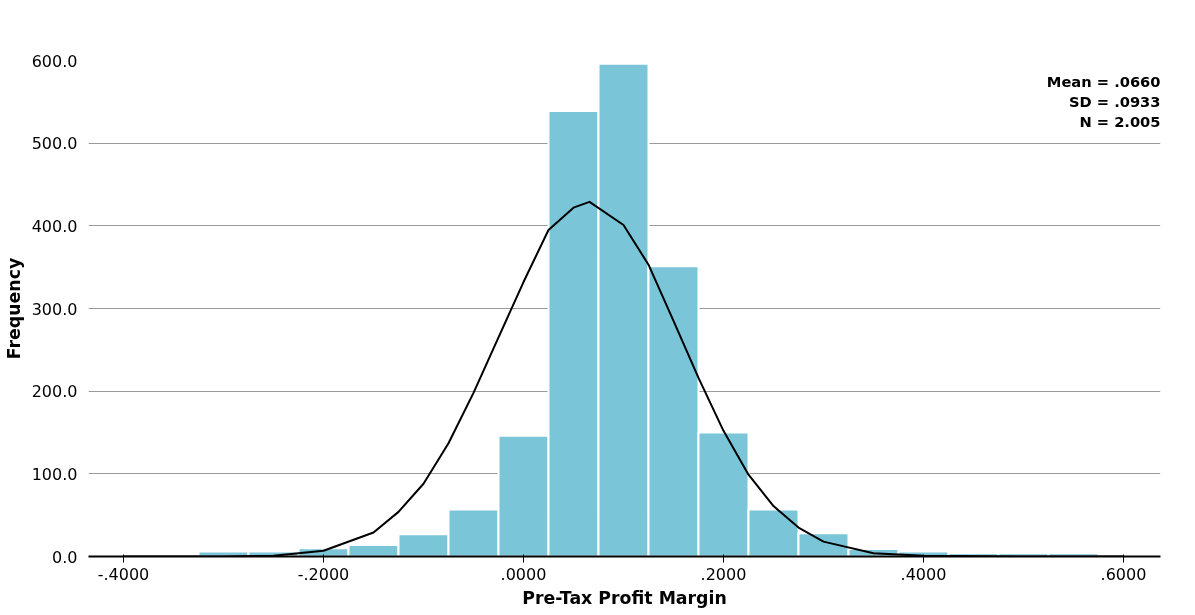 The width and height of the screenshot is (1195, 615). What do you see at coordinates (54, 309) in the screenshot?
I see `y-tick-label: 300.0` at bounding box center [54, 309].